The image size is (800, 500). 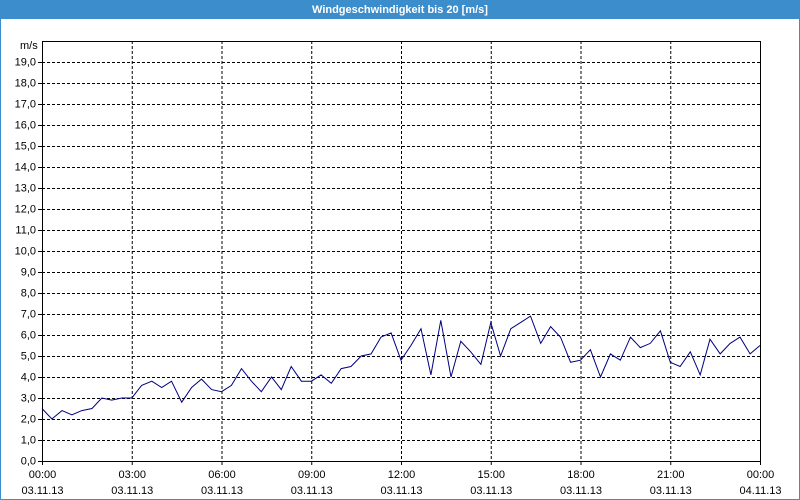 What do you see at coordinates (25, 104) in the screenshot?
I see `y-tick-label: 17,0` at bounding box center [25, 104].